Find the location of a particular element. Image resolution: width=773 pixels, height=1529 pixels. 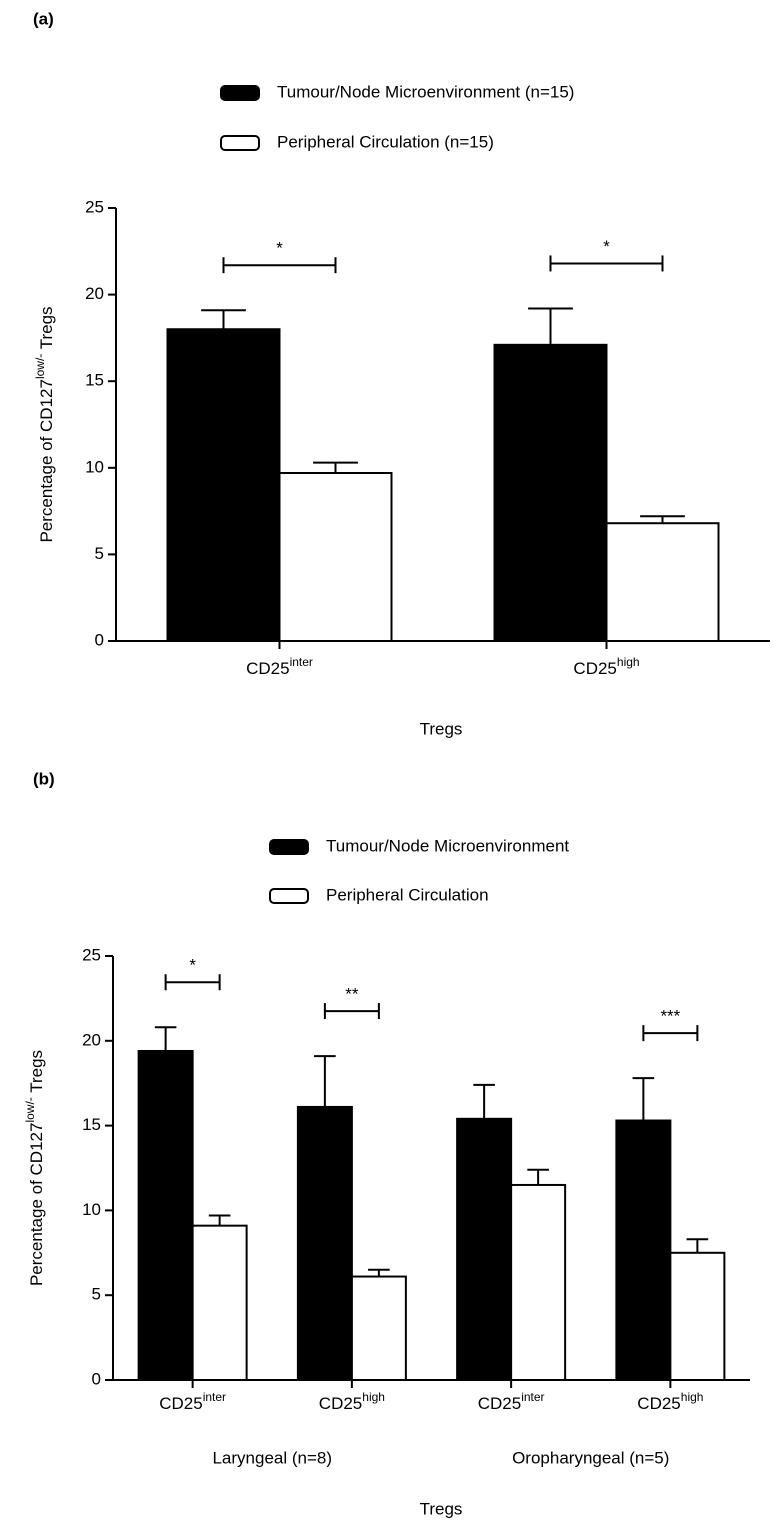

panel-label: (a) is located at coordinates (43, 18).